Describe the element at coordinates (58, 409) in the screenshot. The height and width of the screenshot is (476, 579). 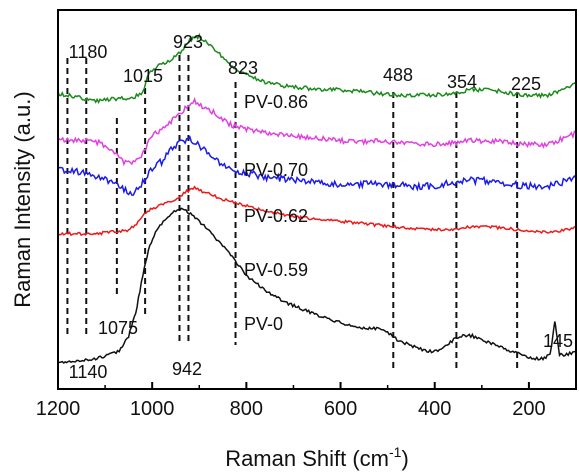
I see `x-tick-label: 1200` at that location.